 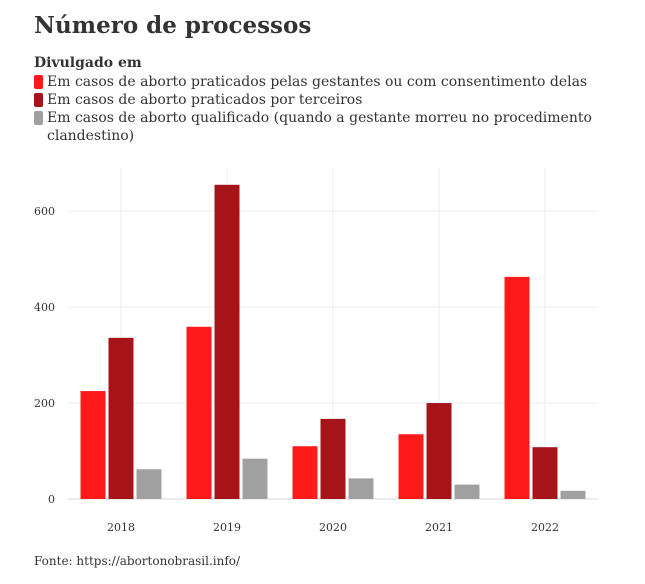 What do you see at coordinates (439, 527) in the screenshot?
I see `x-tick-label: 2021` at bounding box center [439, 527].